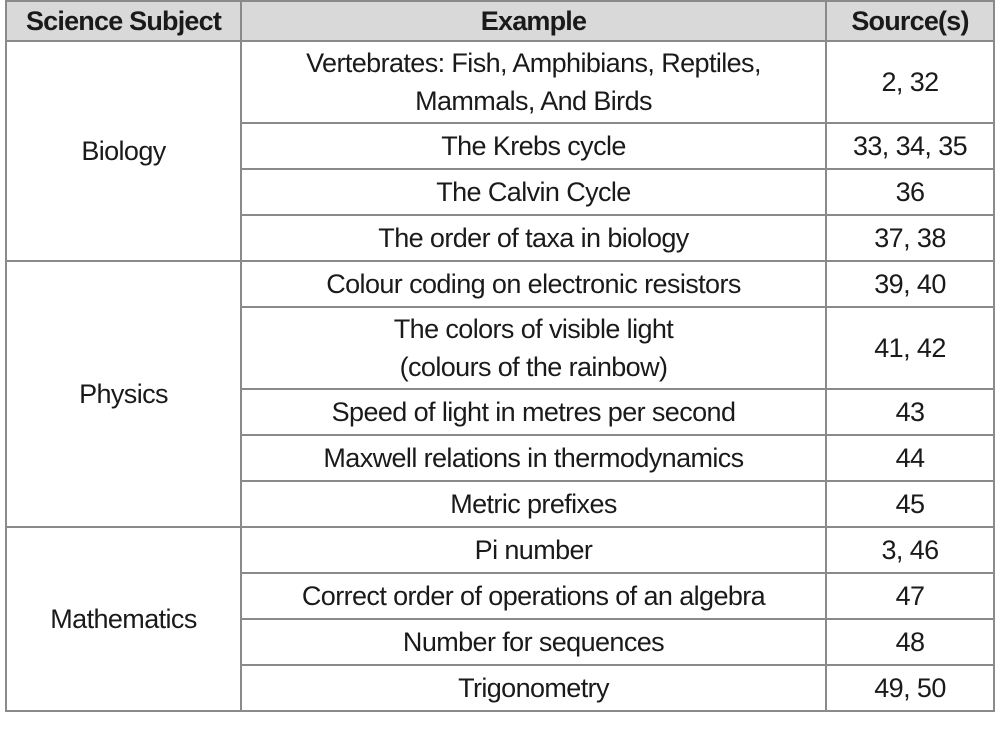 Image resolution: width=1004 pixels, height=749 pixels. I want to click on example-text-line: Trigonometry, so click(533, 688).